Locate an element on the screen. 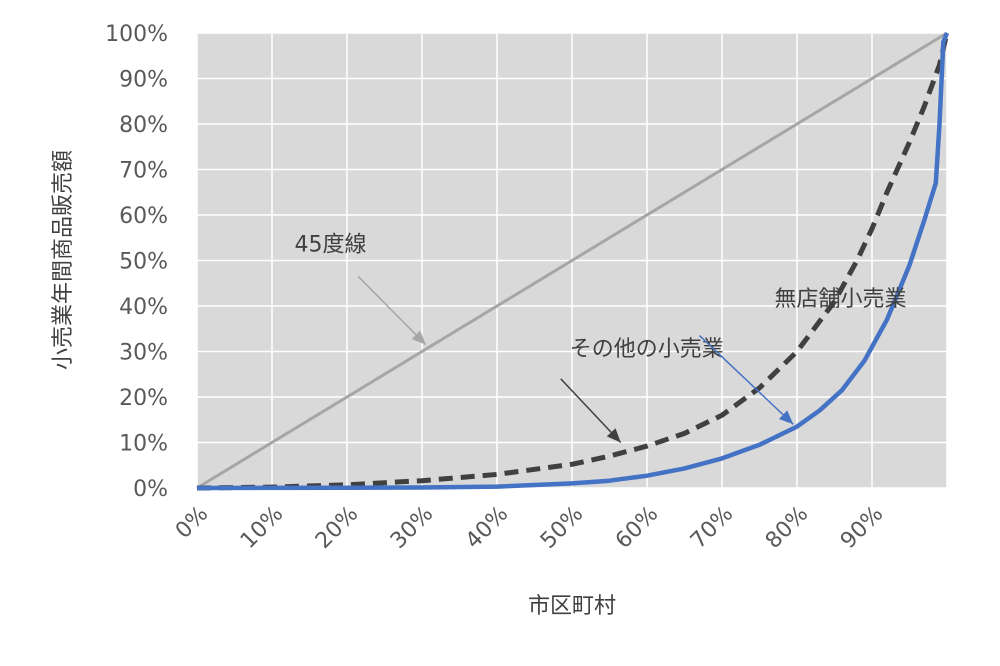  y-tick-label: 70% is located at coordinates (143, 171).